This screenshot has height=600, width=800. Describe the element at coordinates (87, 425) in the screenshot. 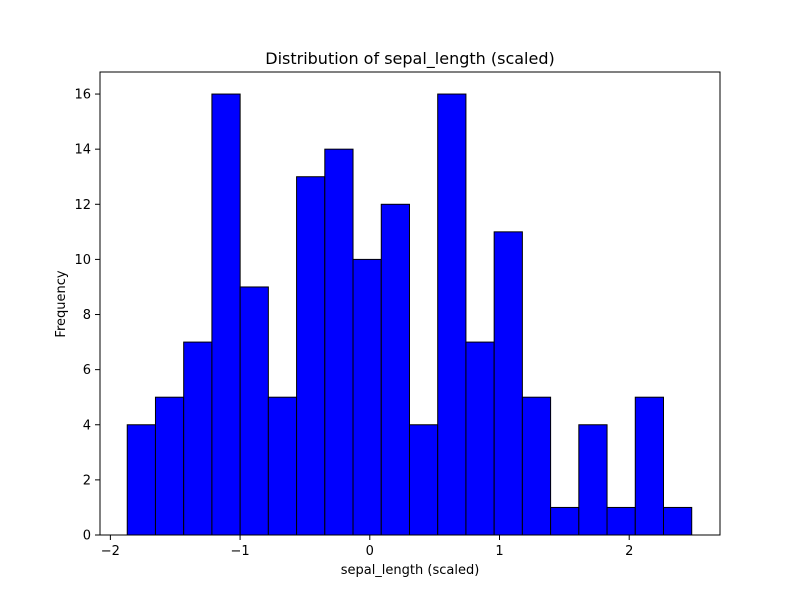

I see `y-tick-label: 4` at that location.